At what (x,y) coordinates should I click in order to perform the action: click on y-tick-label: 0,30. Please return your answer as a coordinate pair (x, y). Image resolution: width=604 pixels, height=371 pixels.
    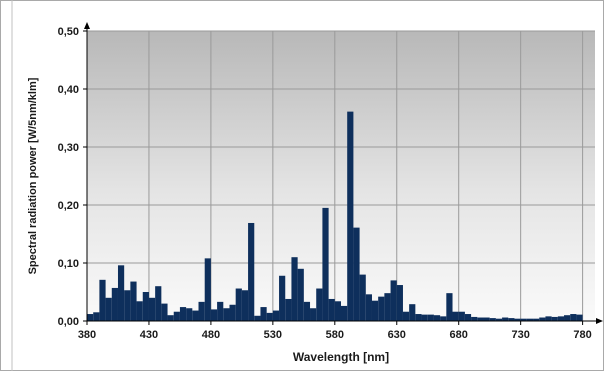
    Looking at the image, I should click on (68, 148).